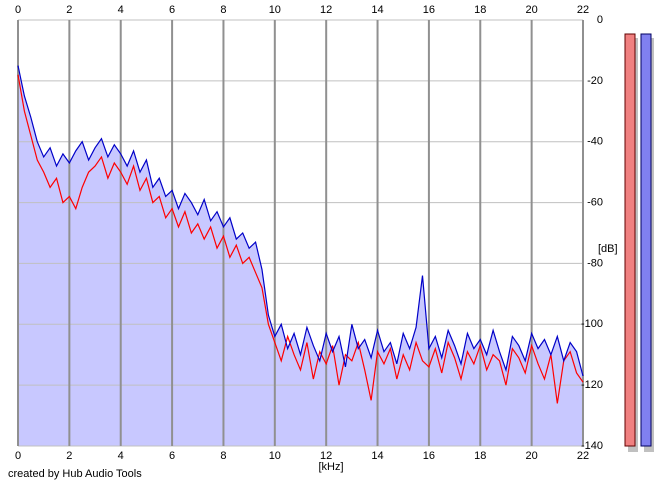 The height and width of the screenshot is (486, 665). I want to click on meters, so click(639, 242).